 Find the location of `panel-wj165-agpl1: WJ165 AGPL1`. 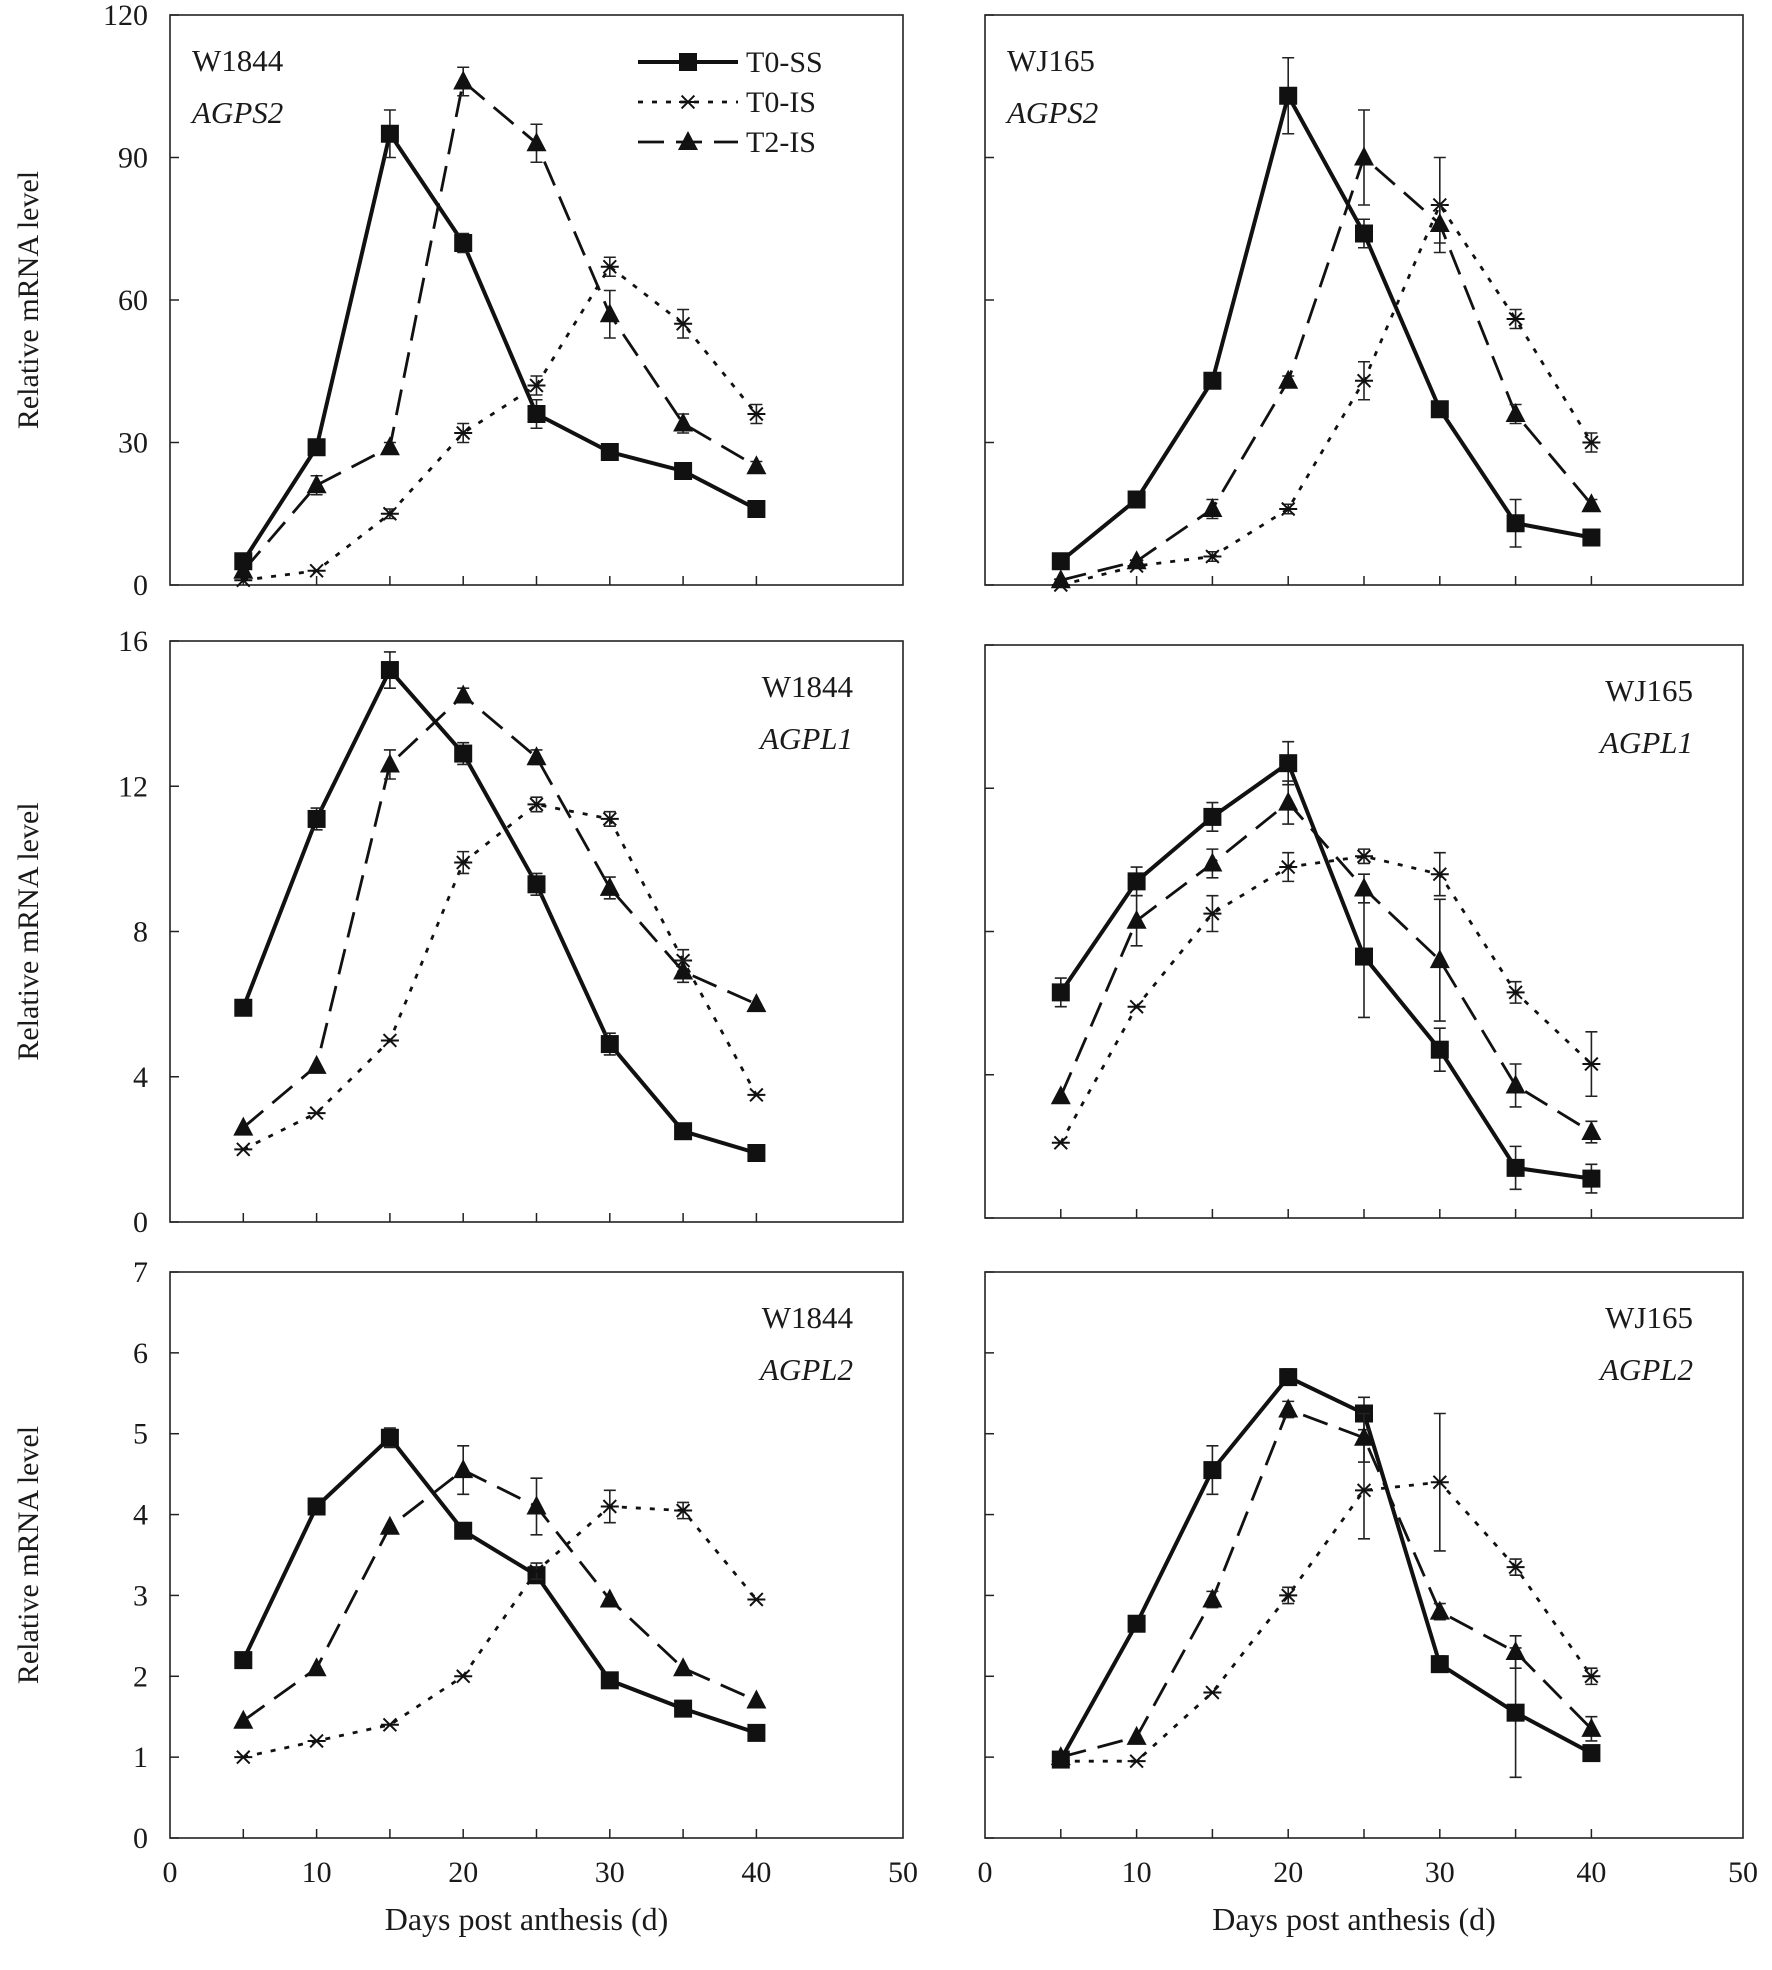

panel-wj165-agpl1: WJ165 AGPL1 is located at coordinates (1364, 931).